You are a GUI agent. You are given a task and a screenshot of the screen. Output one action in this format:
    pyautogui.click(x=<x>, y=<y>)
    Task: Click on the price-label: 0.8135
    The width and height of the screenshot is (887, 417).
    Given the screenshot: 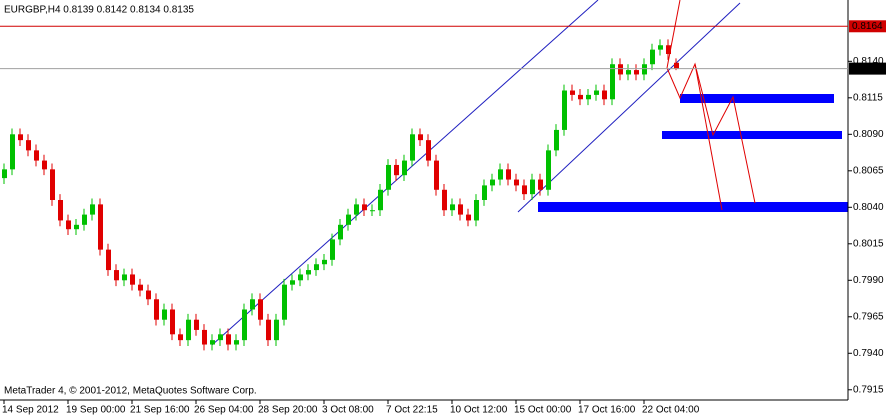 What is the action you would take?
    pyautogui.click(x=867, y=68)
    